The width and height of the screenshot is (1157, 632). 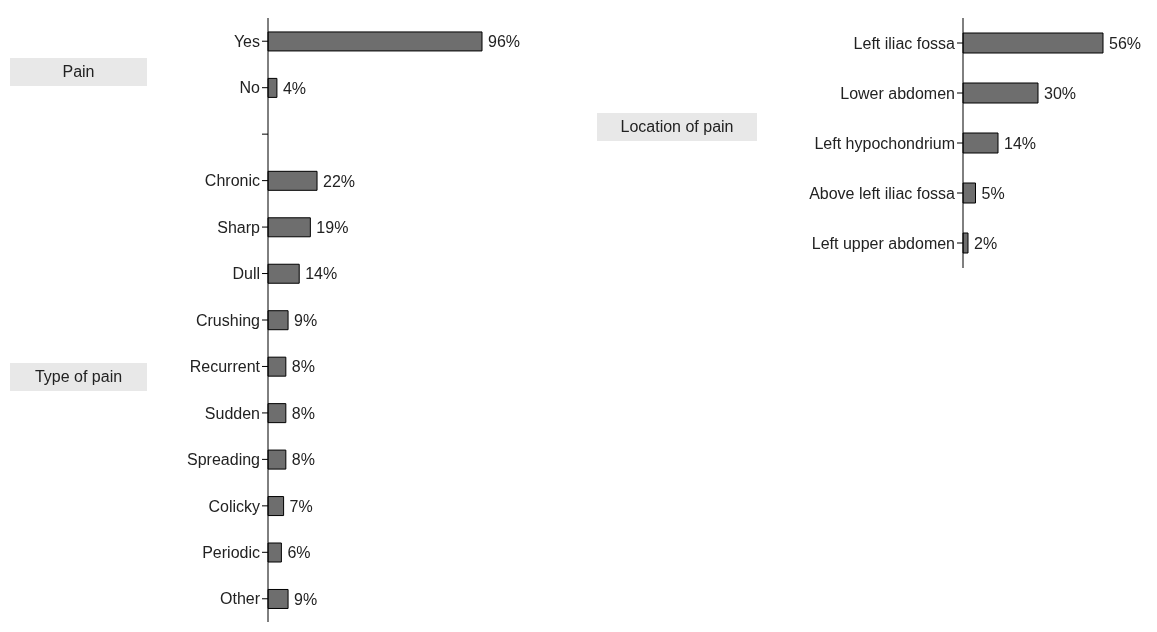 I want to click on data-label: 30%, so click(x=1060, y=93).